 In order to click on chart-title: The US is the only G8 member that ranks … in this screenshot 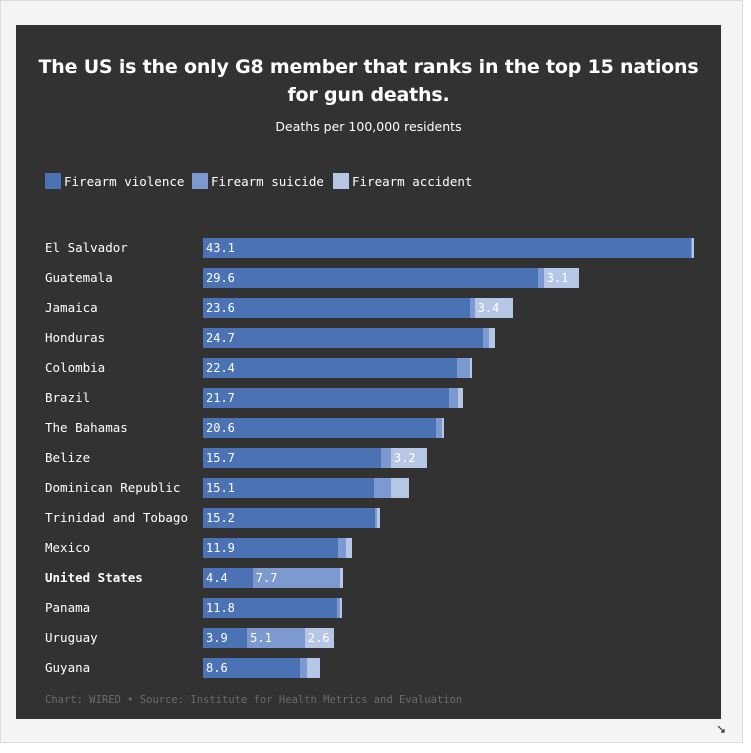, I will do `click(368, 81)`.